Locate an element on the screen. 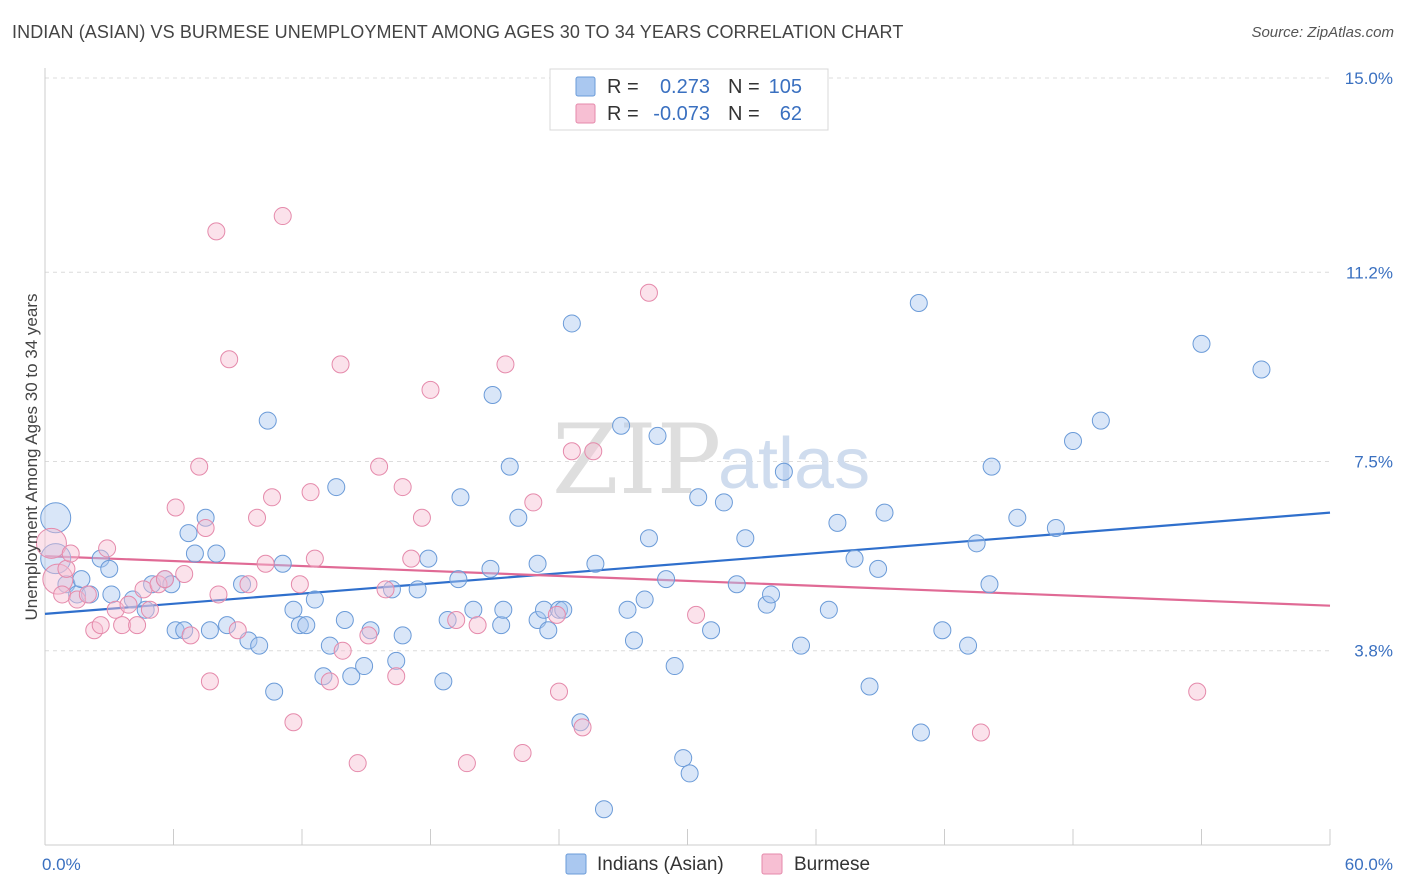 This screenshot has height=892, width=1406. legend-n-label-indians: N = is located at coordinates (744, 87).